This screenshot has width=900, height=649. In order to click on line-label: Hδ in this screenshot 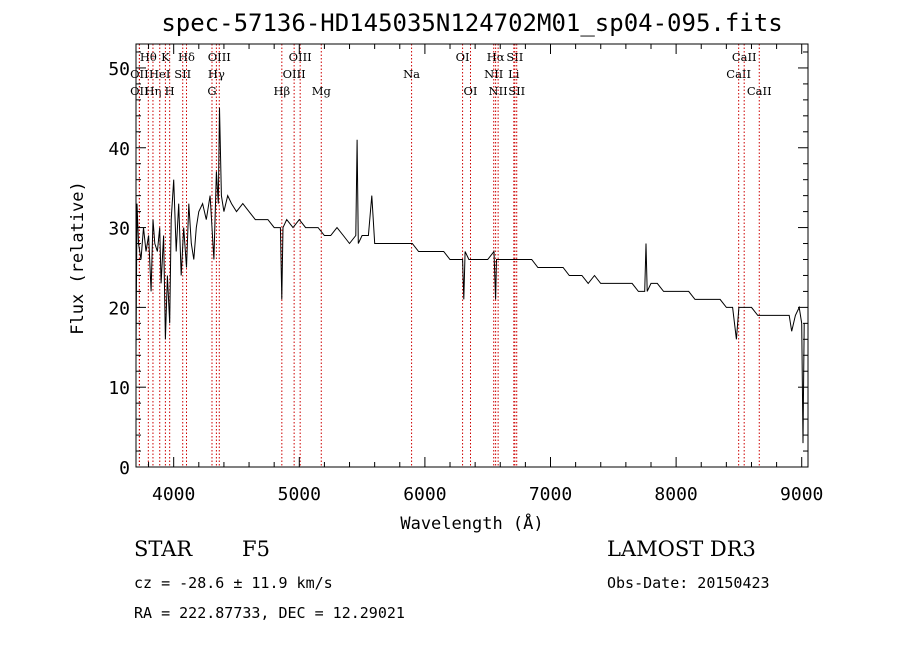, I will do `click(186, 57)`.